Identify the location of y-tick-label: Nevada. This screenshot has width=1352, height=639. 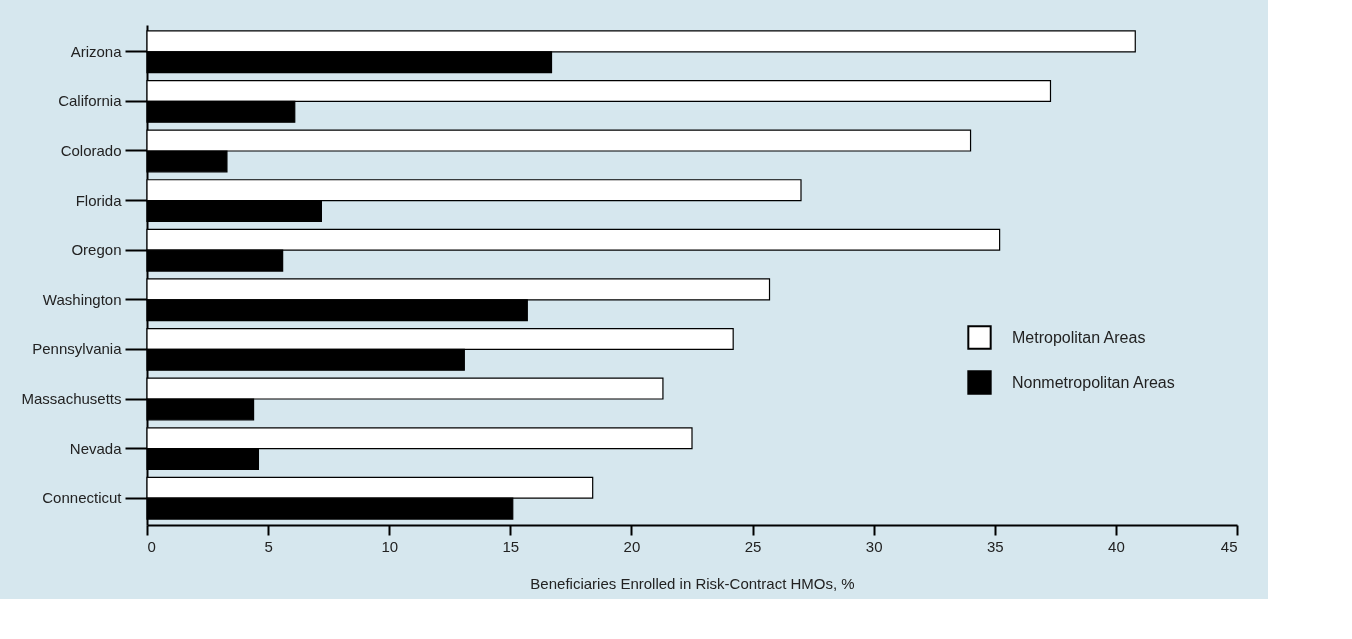
(96, 448).